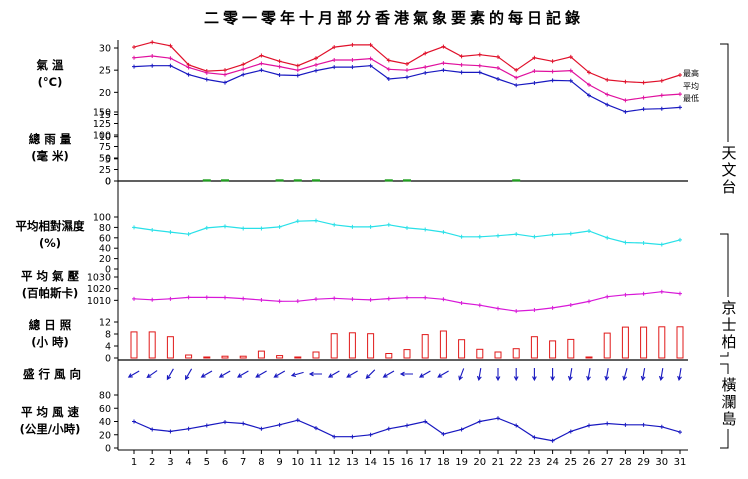  I want to click on day-label: 8, so click(261, 462).